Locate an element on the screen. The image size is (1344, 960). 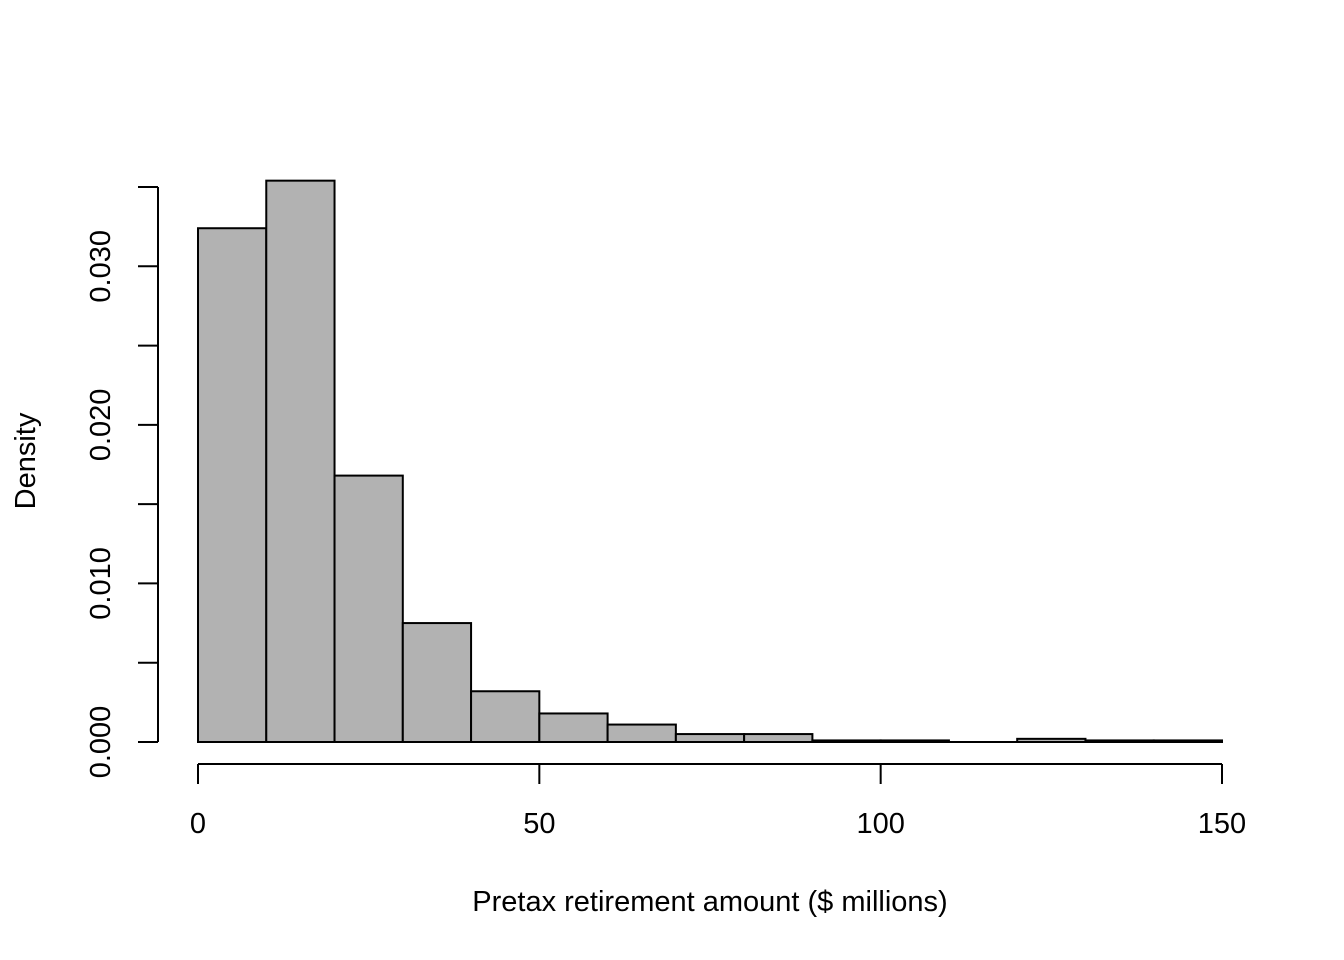
y-axis-title: Density is located at coordinates (26, 460).